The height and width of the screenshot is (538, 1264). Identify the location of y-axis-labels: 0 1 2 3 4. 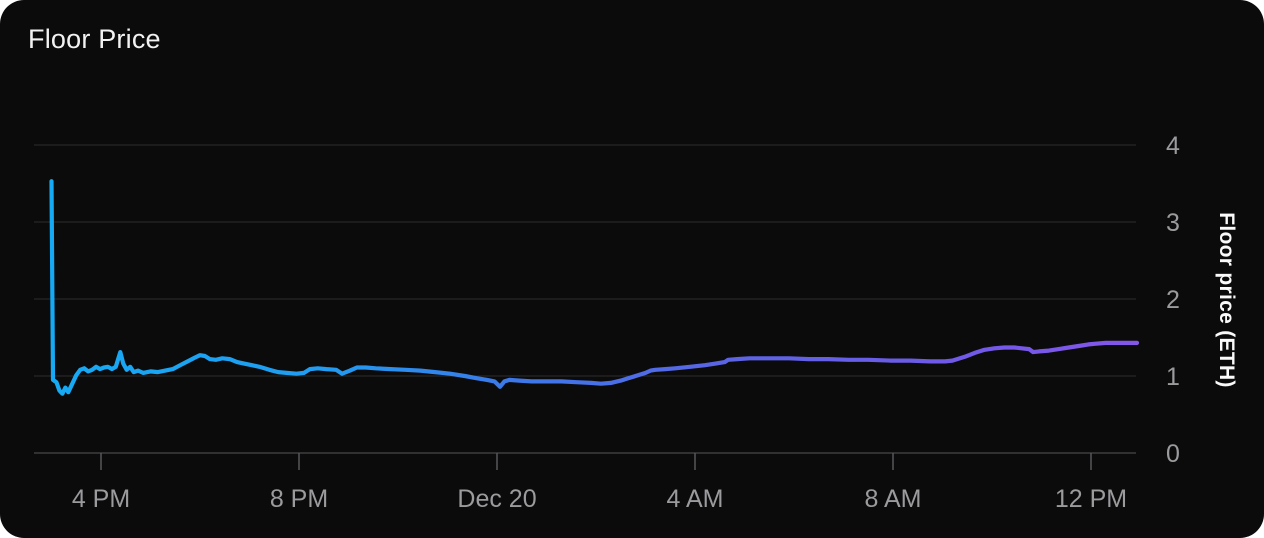
(1173, 300).